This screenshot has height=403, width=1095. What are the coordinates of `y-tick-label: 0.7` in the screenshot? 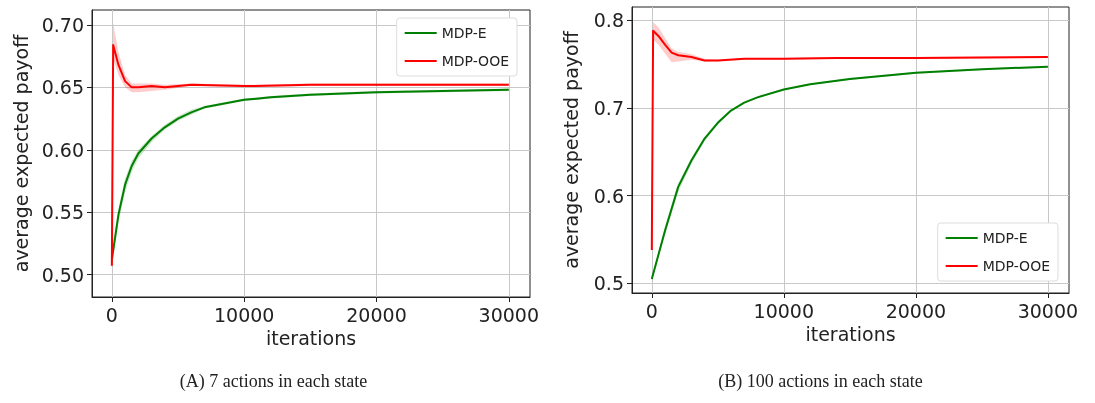 It's located at (608, 107).